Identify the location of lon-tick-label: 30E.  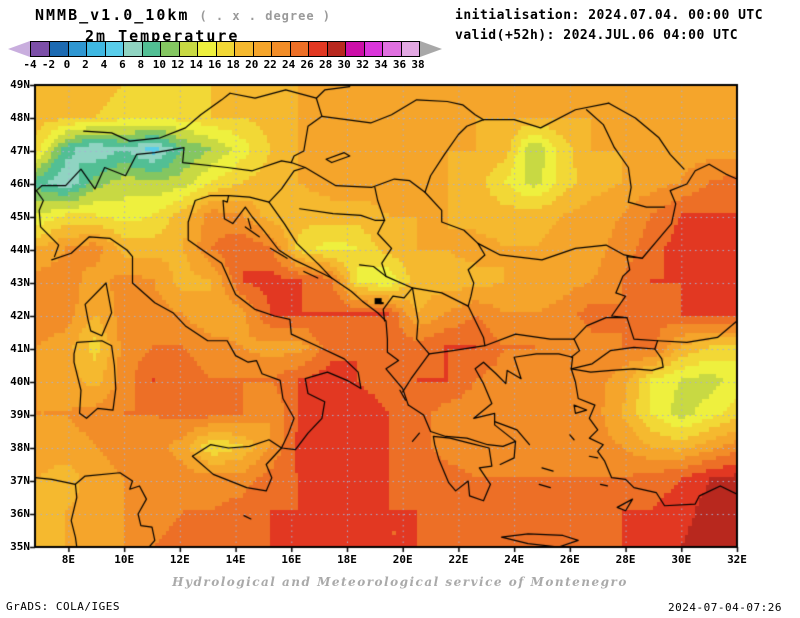
(681, 559).